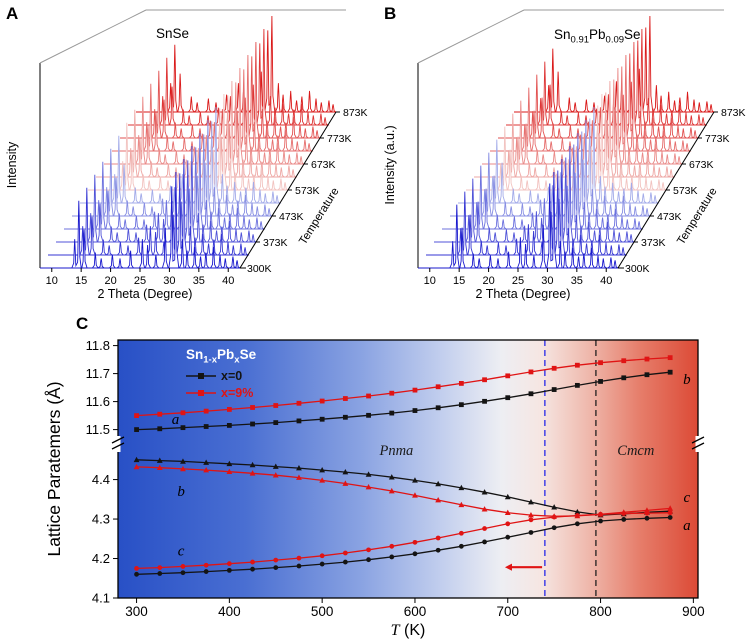 Image resolution: width=756 pixels, height=640 pixels. What do you see at coordinates (141, 220) in the screenshot?
I see `xrd-curve-300K` at bounding box center [141, 220].